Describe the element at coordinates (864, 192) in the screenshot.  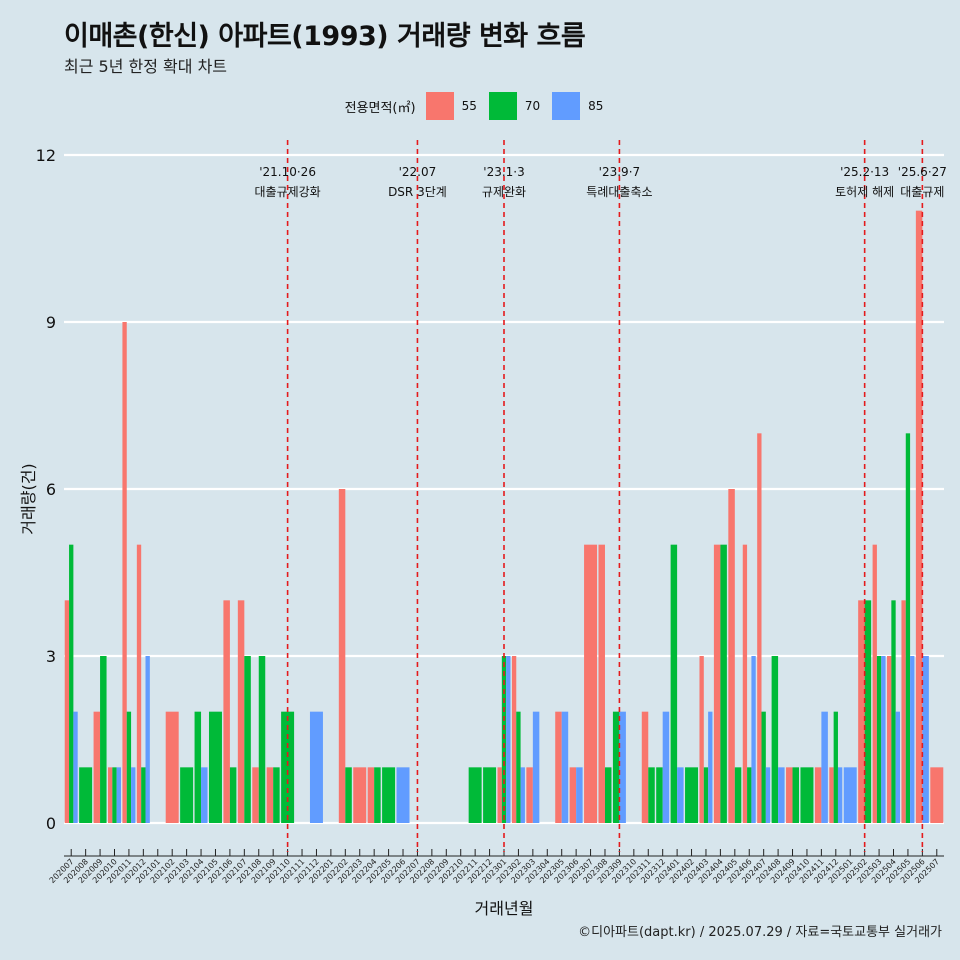
I see `event-label-202502: 토허제 해제` at that location.